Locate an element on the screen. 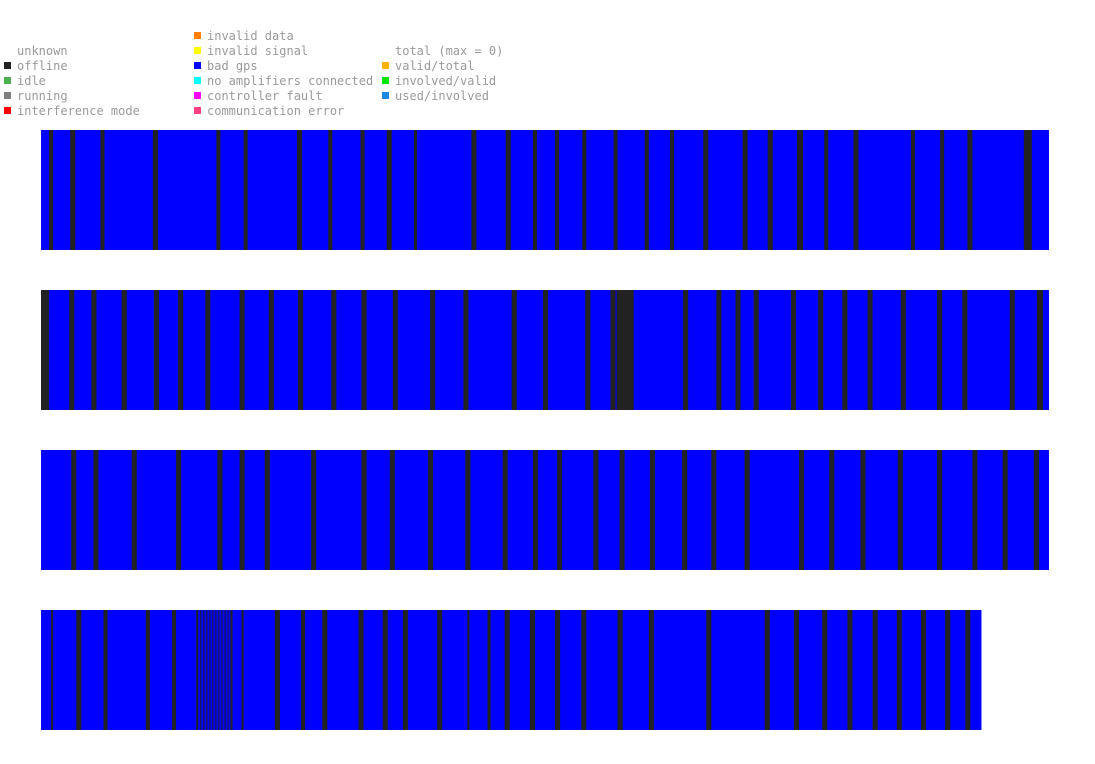  legend-label: running is located at coordinates (42, 96).